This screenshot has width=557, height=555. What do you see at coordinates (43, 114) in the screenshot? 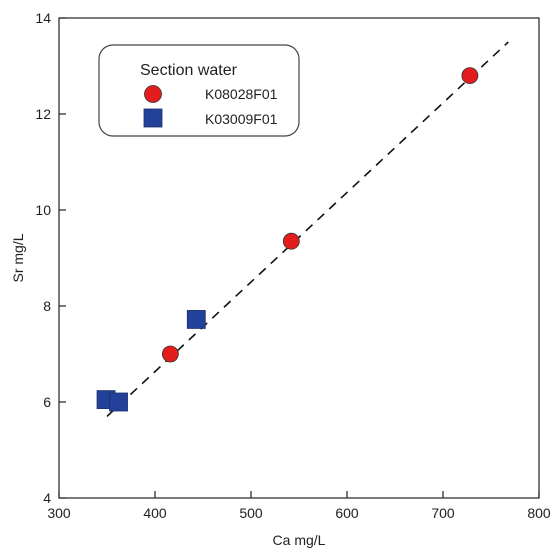
I see `y-tick-label: 12` at bounding box center [43, 114].